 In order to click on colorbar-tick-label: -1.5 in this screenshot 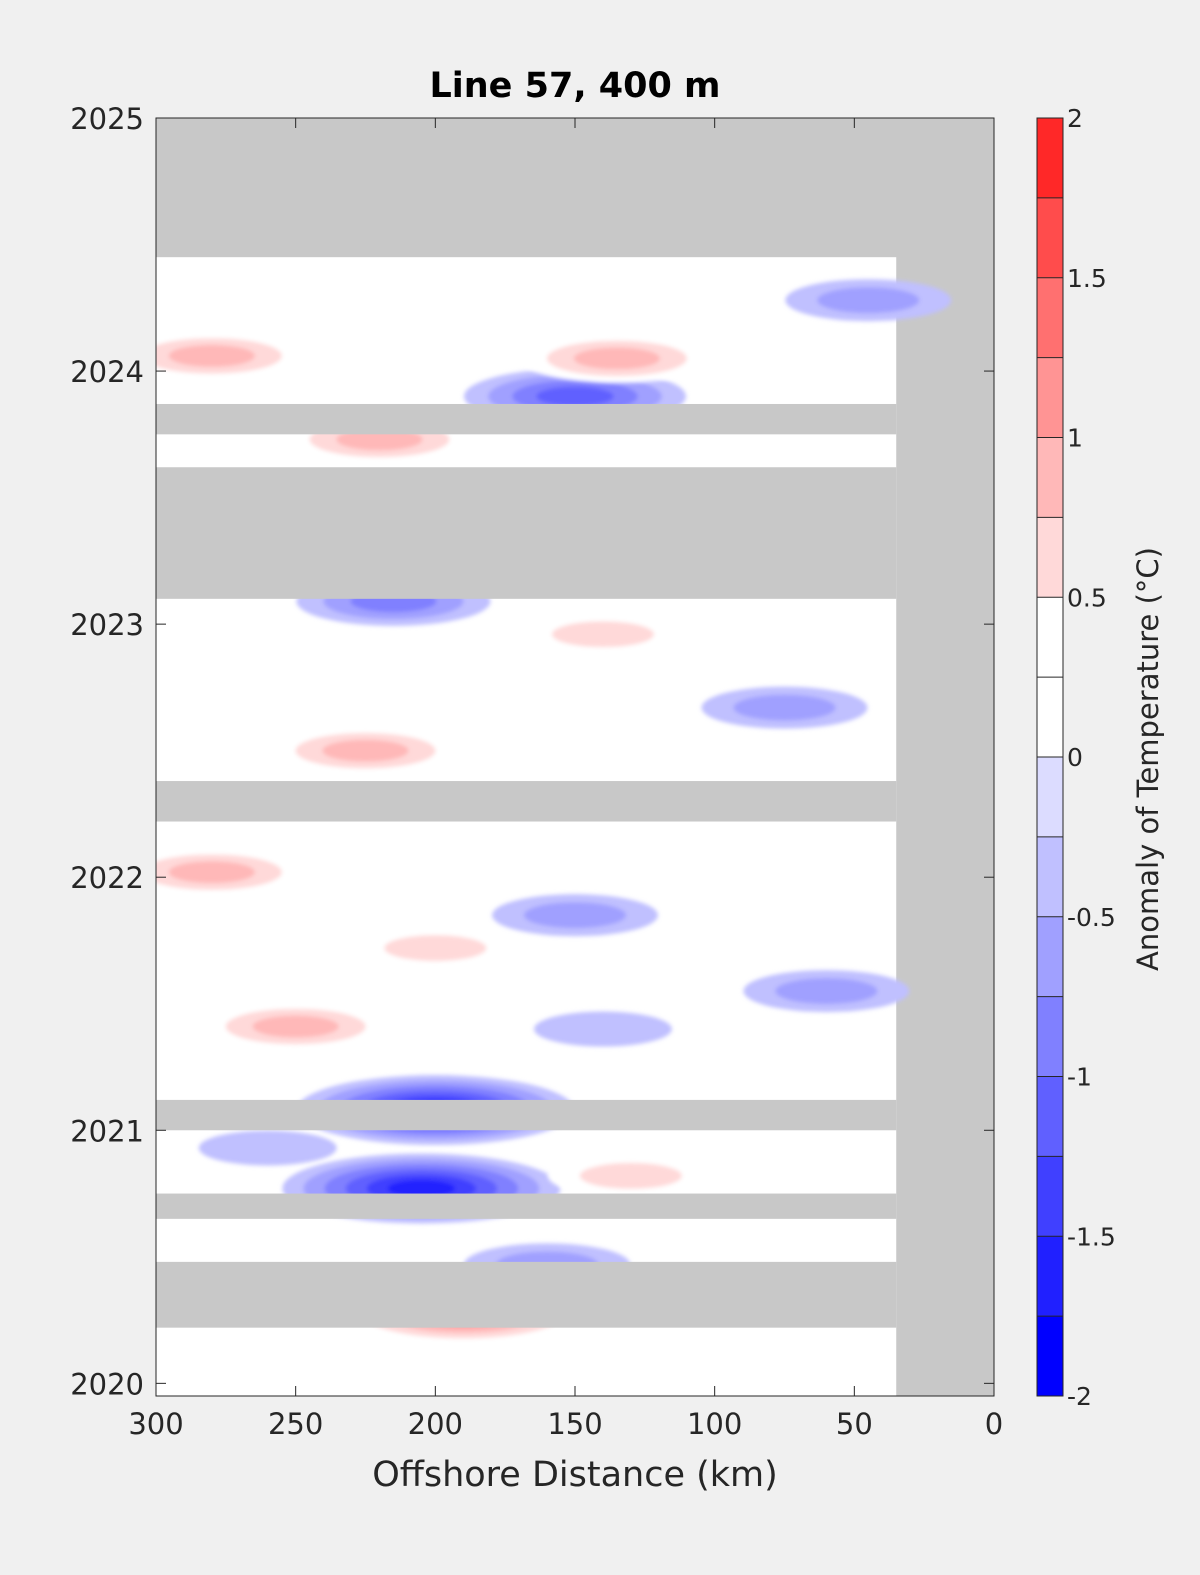, I will do `click(1091, 1236)`.